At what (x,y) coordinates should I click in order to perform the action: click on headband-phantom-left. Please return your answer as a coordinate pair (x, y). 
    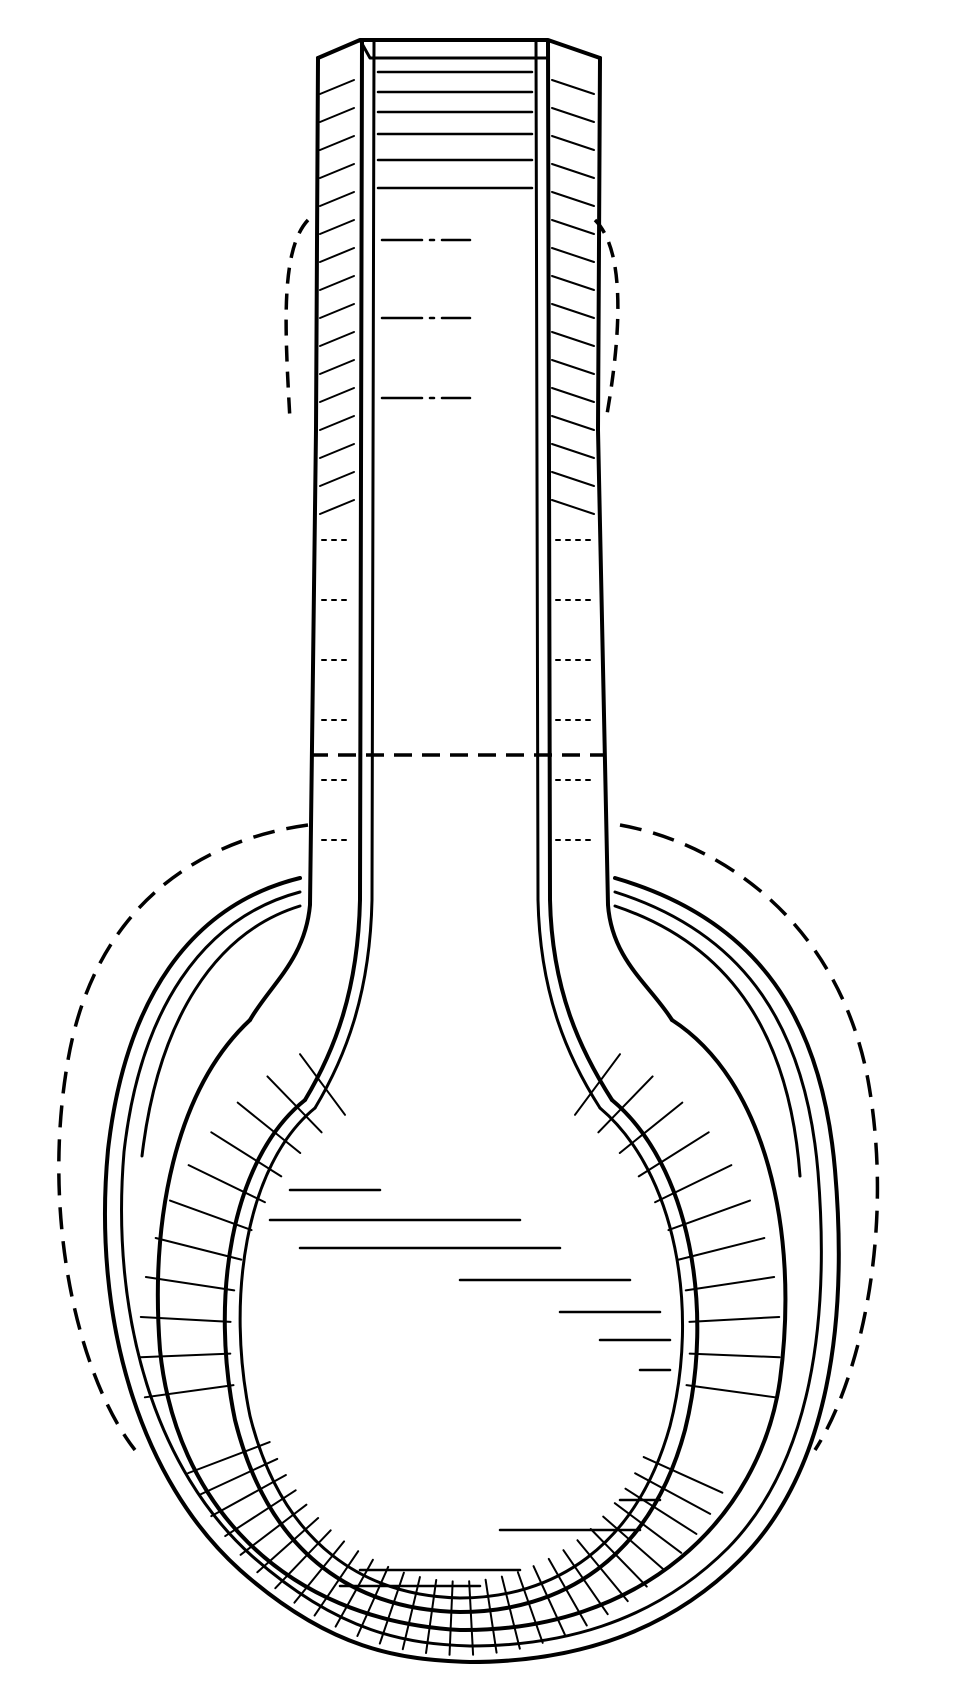
    Looking at the image, I should click on (297, 319).